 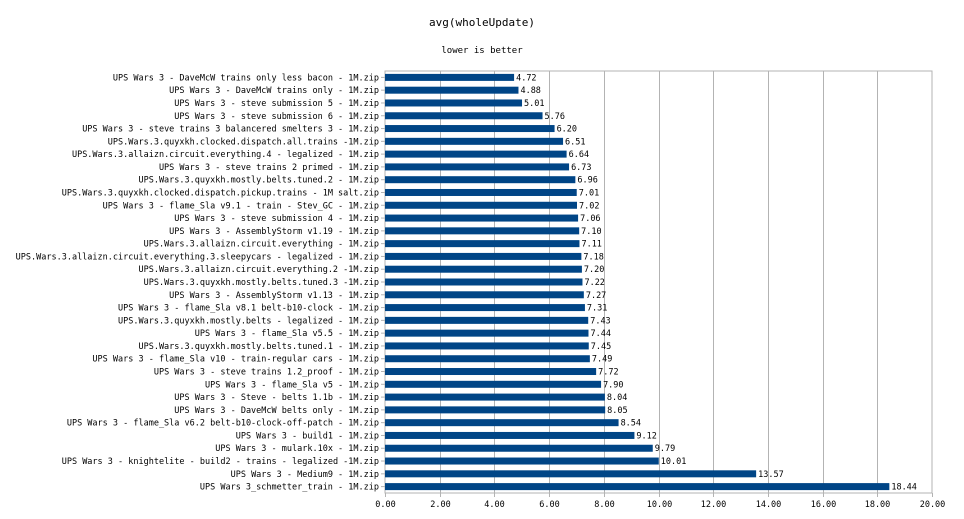 What do you see at coordinates (824, 505) in the screenshot?
I see `x-tick-label: 16.00` at bounding box center [824, 505].